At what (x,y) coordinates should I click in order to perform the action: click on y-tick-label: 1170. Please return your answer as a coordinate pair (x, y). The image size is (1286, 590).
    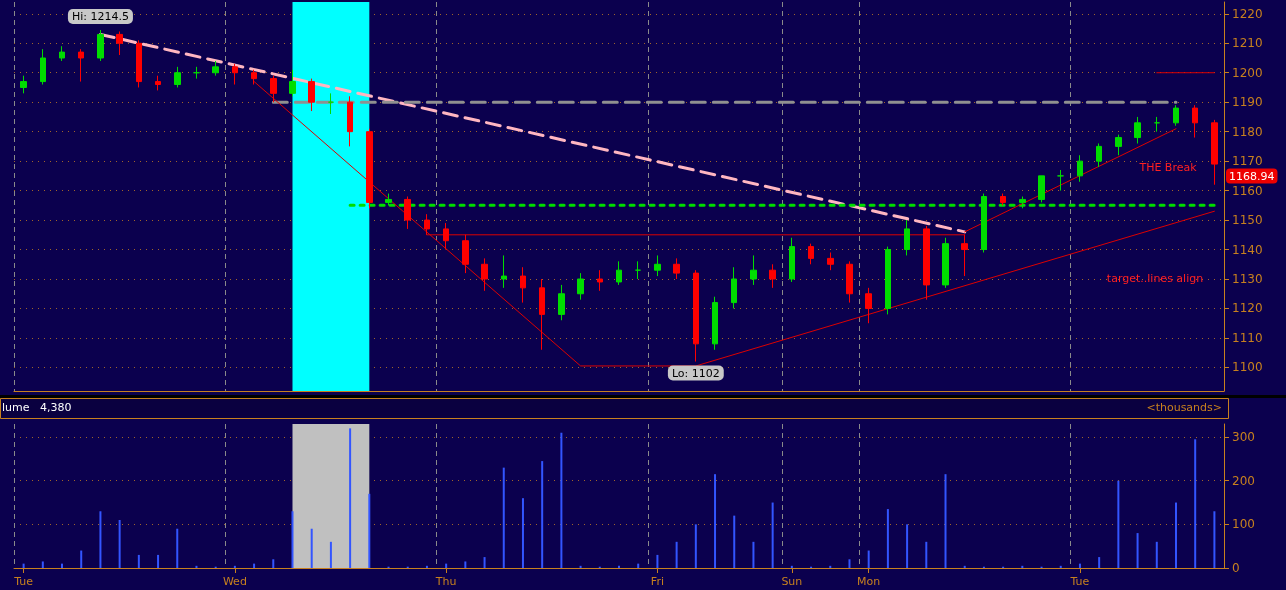
    Looking at the image, I should click on (1247, 161).